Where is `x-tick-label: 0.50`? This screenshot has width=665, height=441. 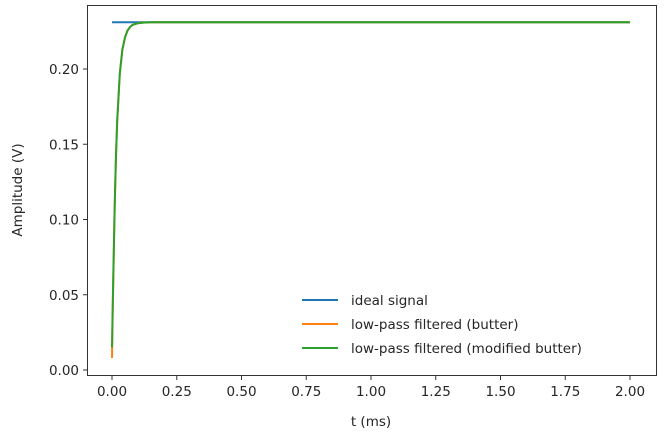 x-tick-label: 0.50 is located at coordinates (241, 392).